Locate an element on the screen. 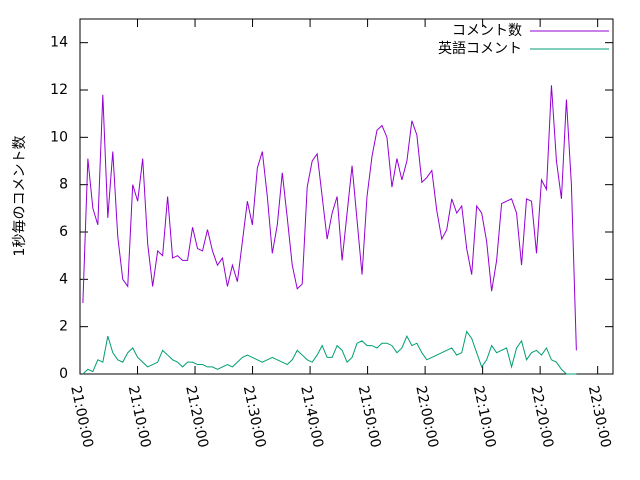 Image resolution: width=640 pixels, height=480 pixels. legend-label: 英語コメント is located at coordinates (480, 48).